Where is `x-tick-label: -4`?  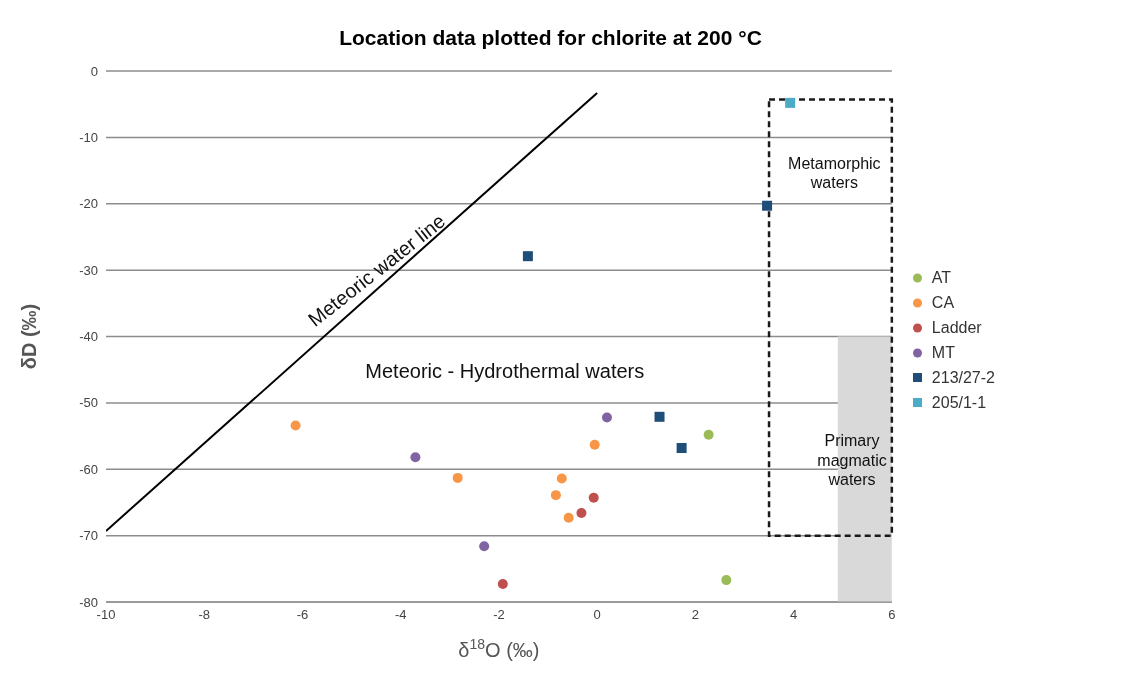 x-tick-label: -4 is located at coordinates (400, 615).